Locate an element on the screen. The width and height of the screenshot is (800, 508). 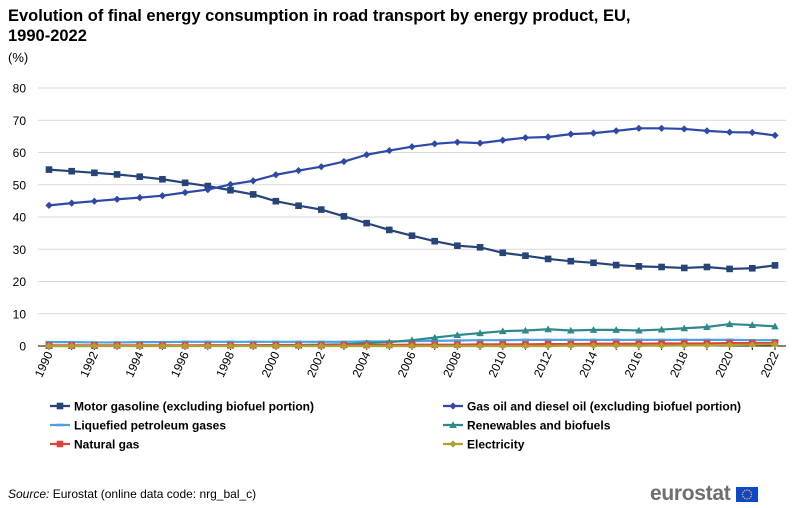
legend-label: Renewables and biofuels is located at coordinates (539, 426).